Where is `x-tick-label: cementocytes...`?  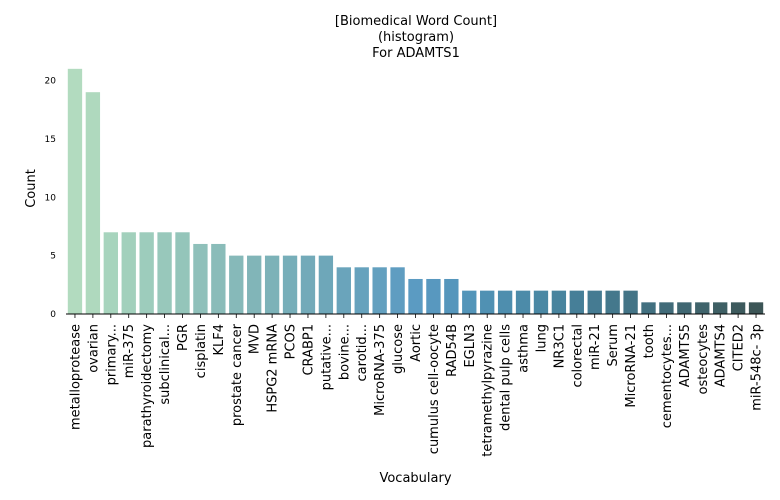 x-tick-label: cementocytes... is located at coordinates (667, 376).